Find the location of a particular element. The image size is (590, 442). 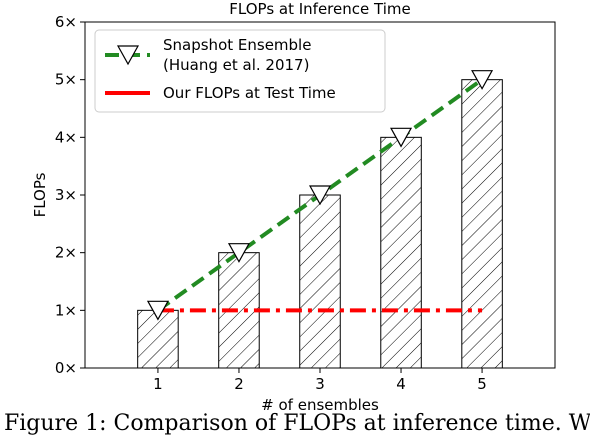

y-tick-label: 5× is located at coordinates (66, 80).